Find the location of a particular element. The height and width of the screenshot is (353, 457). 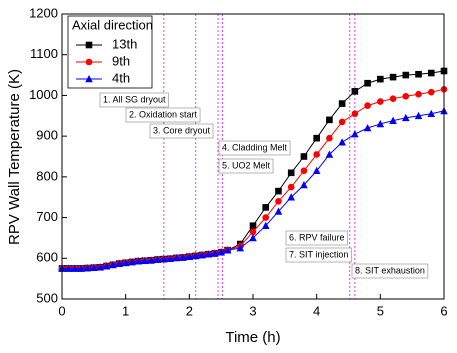

annotation: 6. RPV failure is located at coordinates (317, 237).